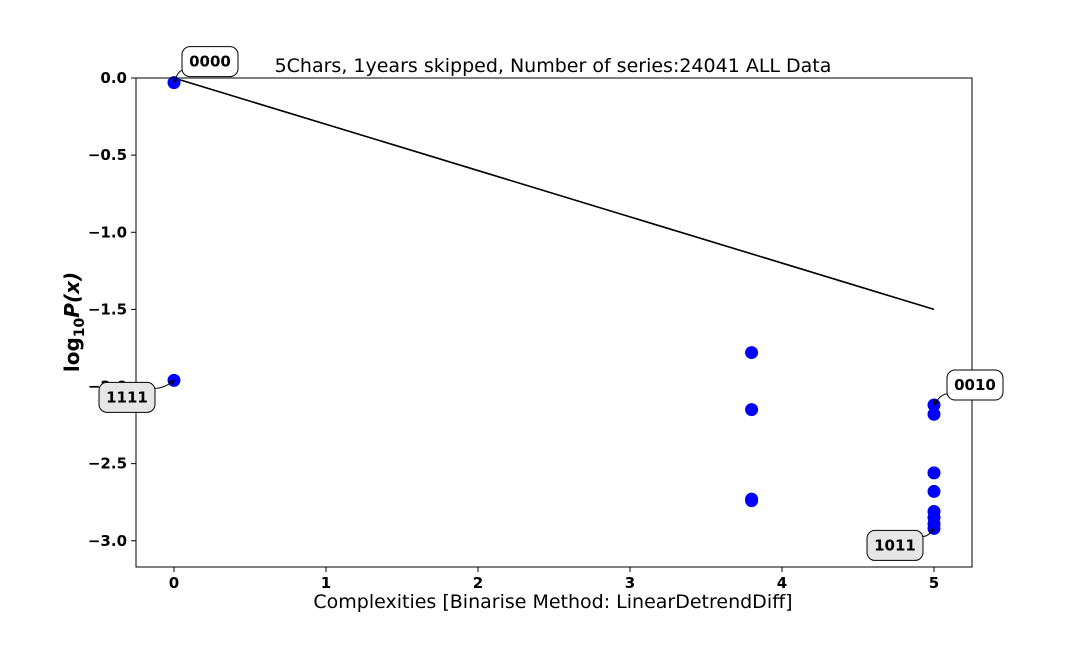  I want to click on annotation-1111: 1111, so click(136, 396).